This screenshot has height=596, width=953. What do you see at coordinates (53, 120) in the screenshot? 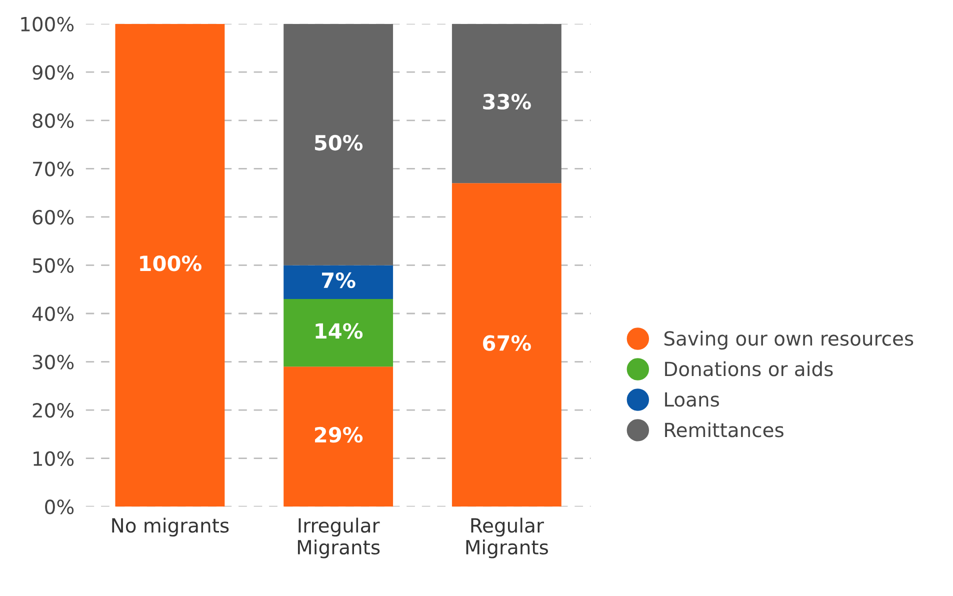
I see `y-tick-label: 80%` at bounding box center [53, 120].